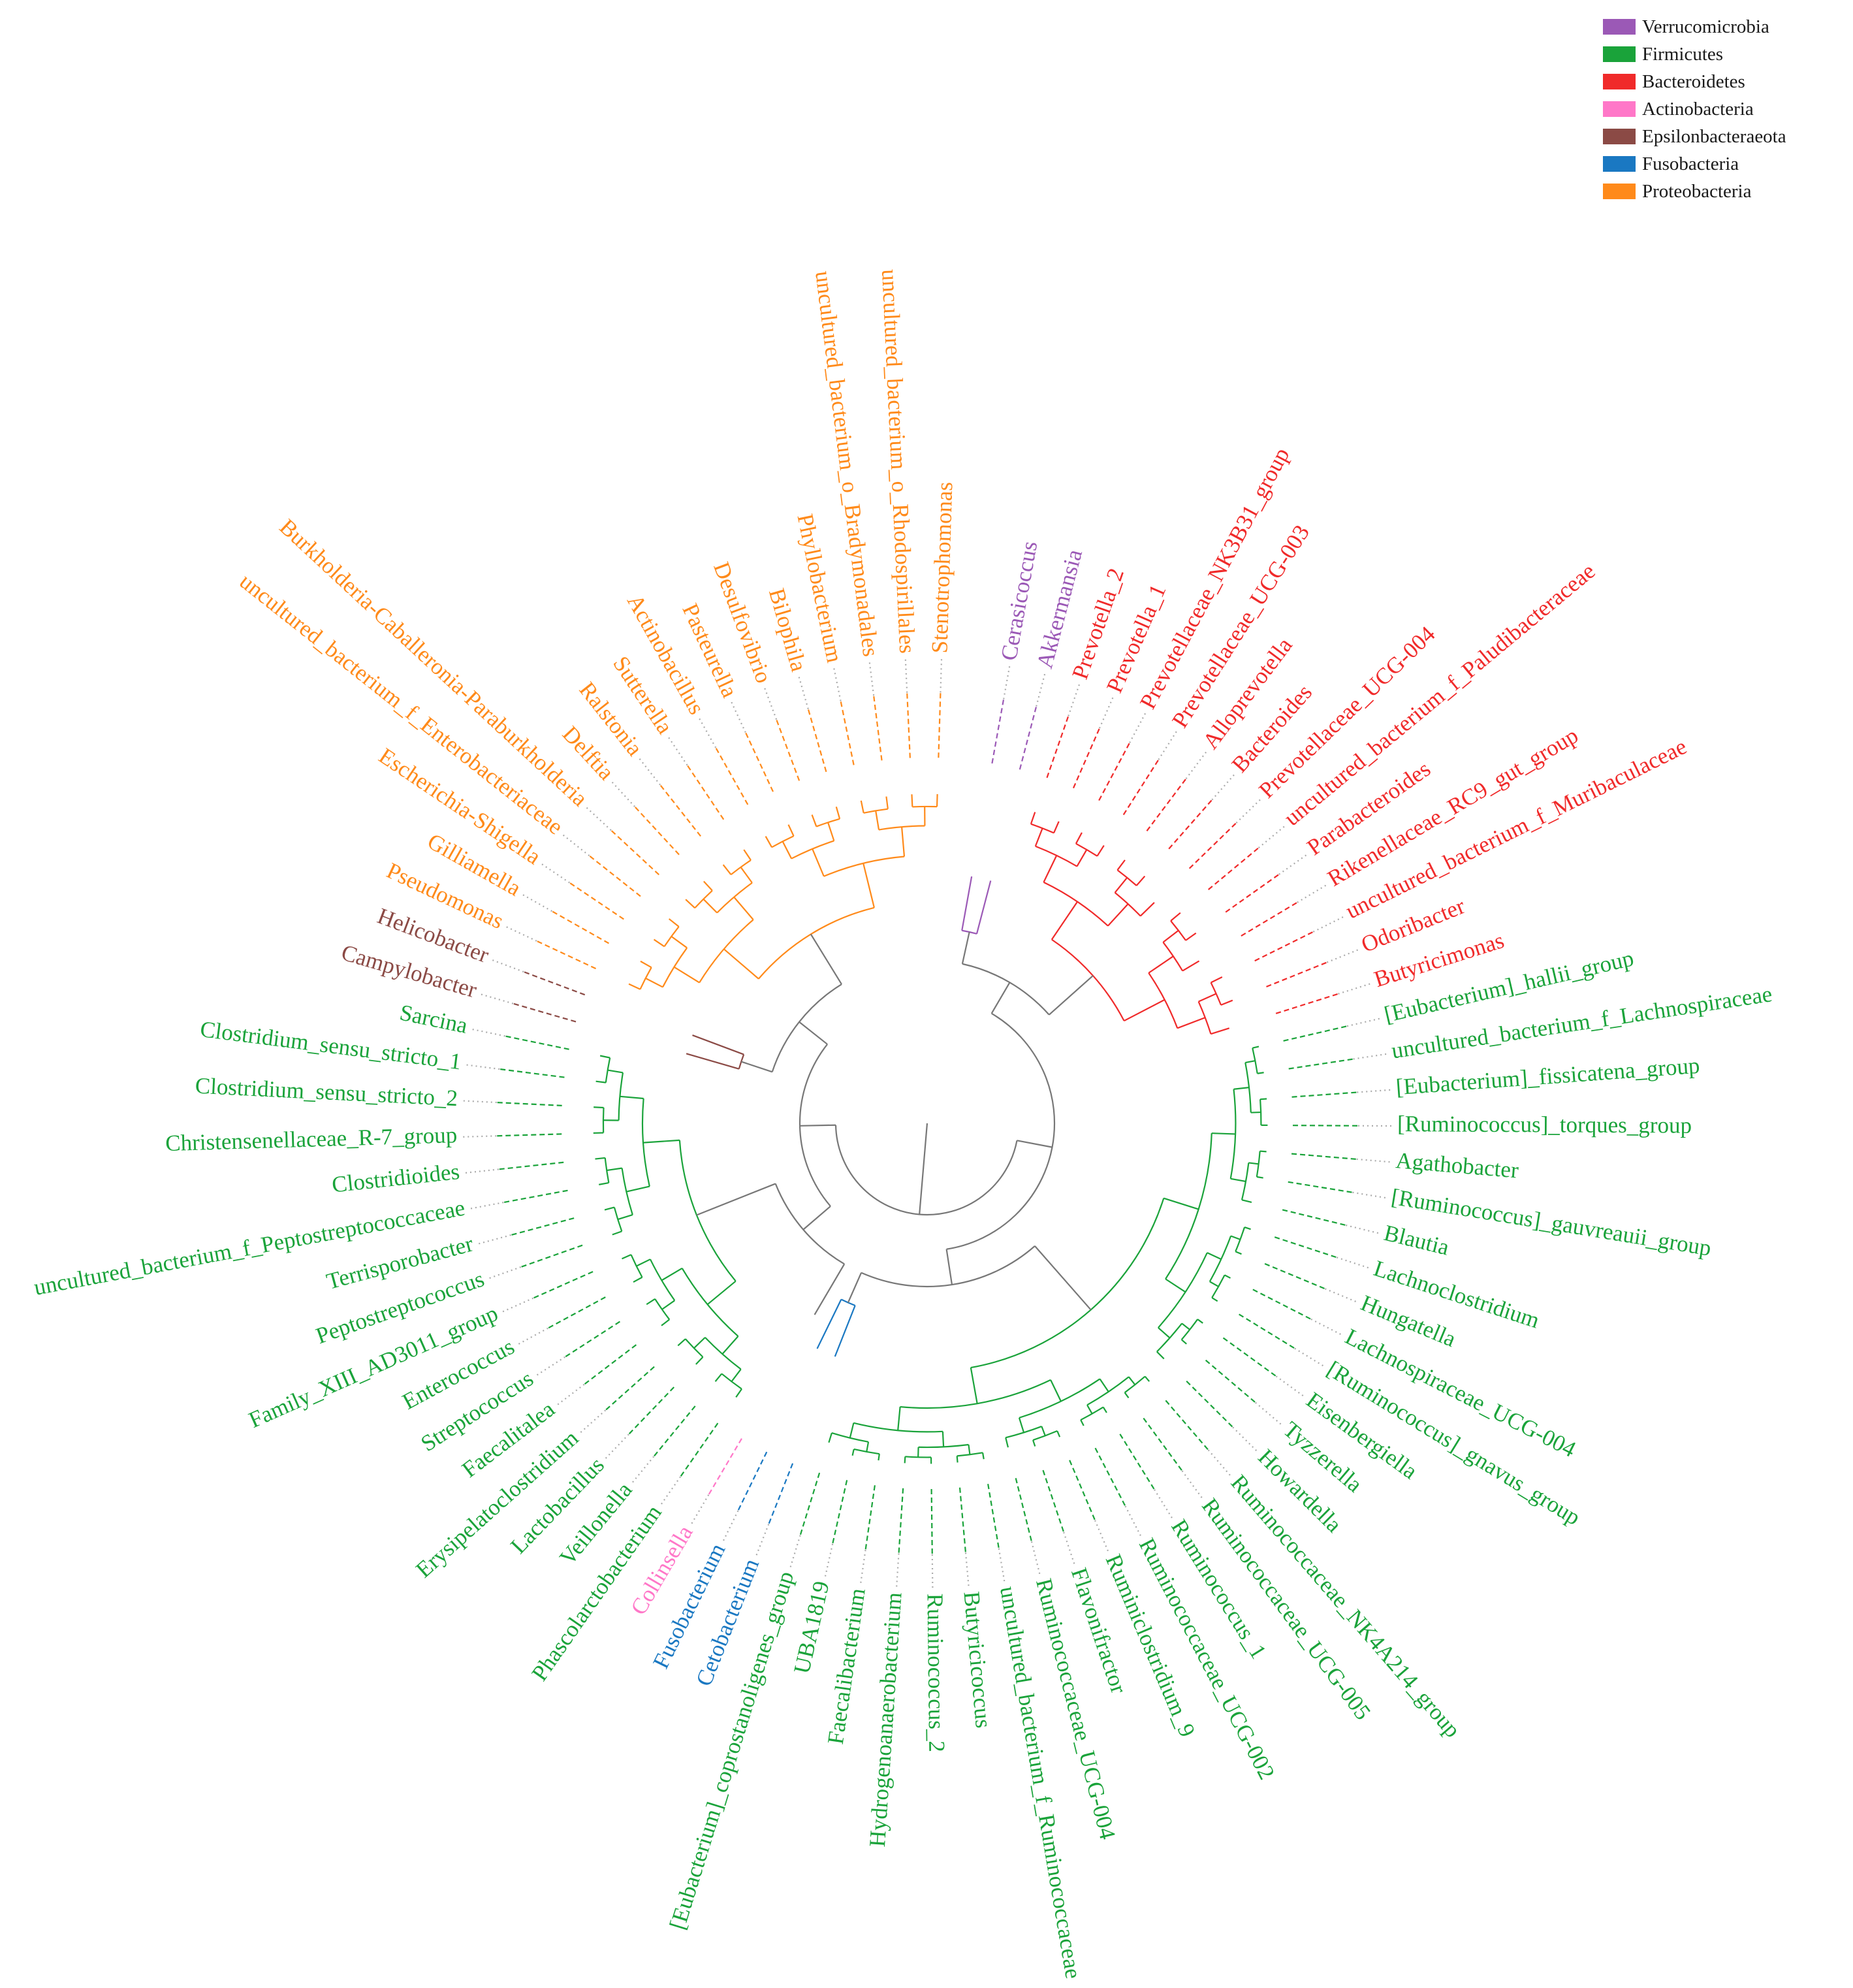  What do you see at coordinates (395, 1178) in the screenshot?
I see `leaf-label: Clostridioides` at bounding box center [395, 1178].